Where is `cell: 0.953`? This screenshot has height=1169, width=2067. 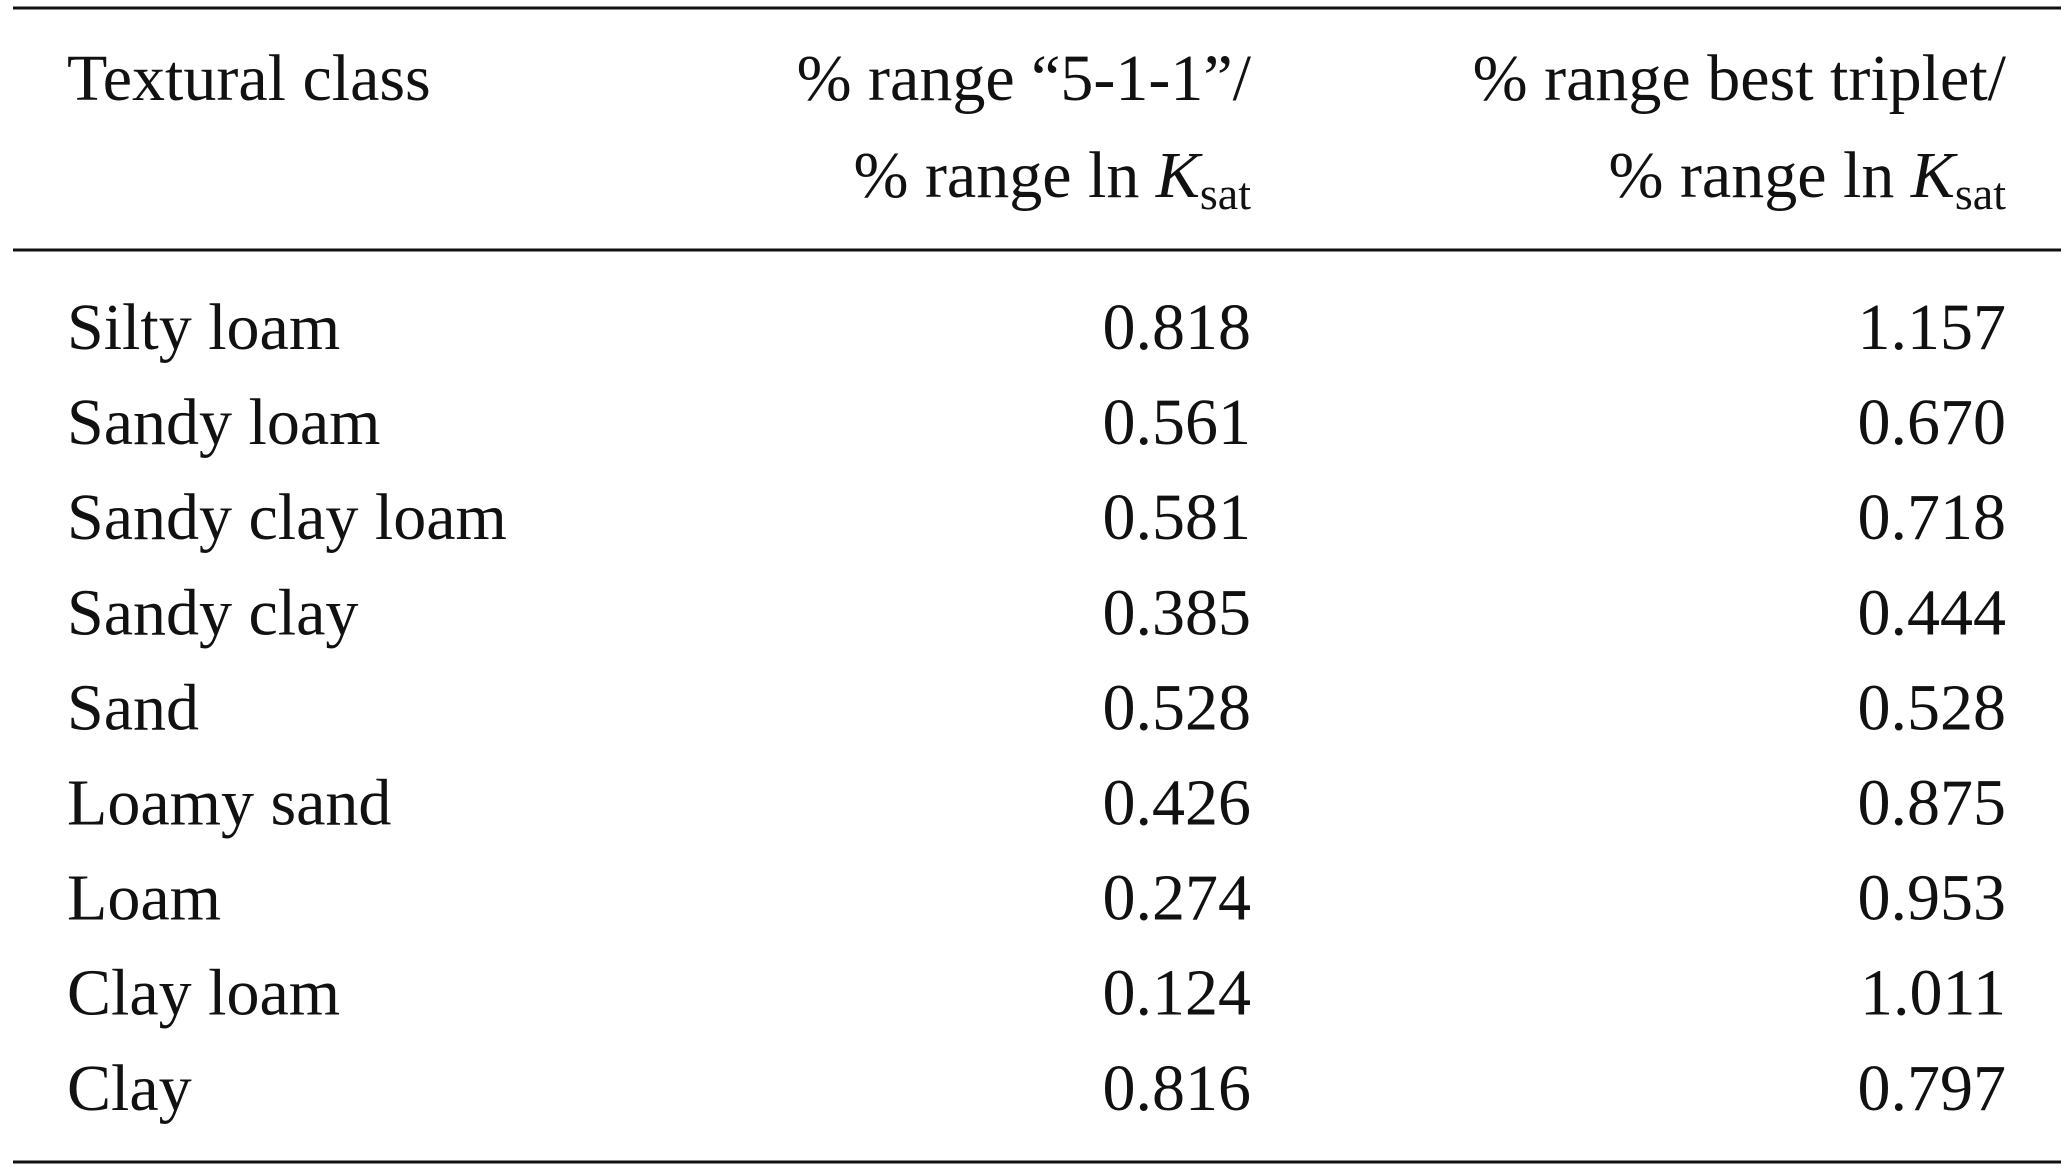 cell: 0.953 is located at coordinates (1932, 898).